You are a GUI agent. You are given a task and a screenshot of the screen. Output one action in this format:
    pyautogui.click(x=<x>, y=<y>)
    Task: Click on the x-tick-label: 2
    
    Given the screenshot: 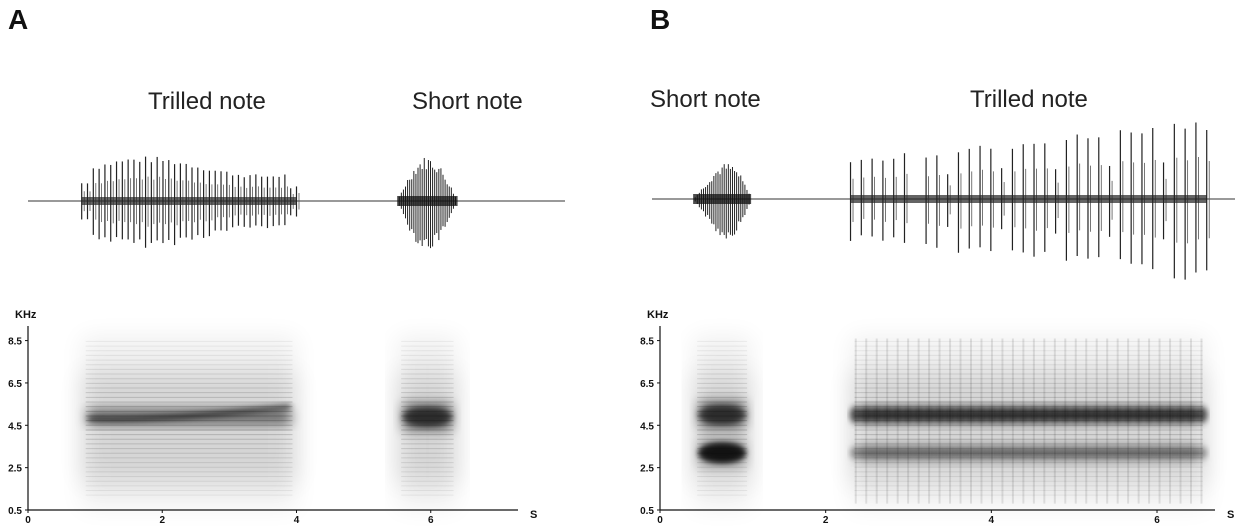 What is the action you would take?
    pyautogui.click(x=826, y=520)
    